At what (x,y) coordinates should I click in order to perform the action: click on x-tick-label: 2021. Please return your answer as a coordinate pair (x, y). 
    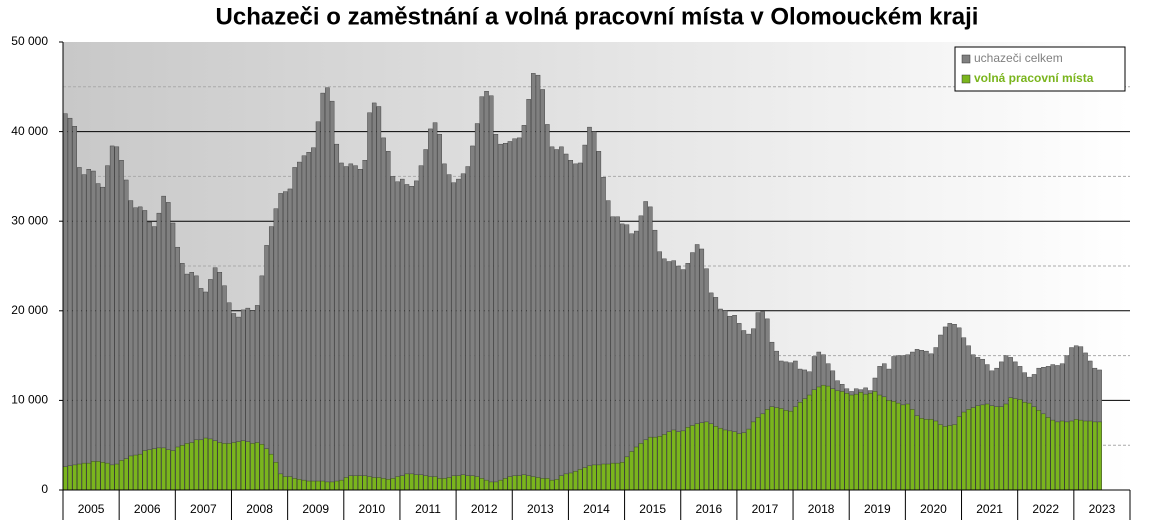
    Looking at the image, I should click on (989, 509).